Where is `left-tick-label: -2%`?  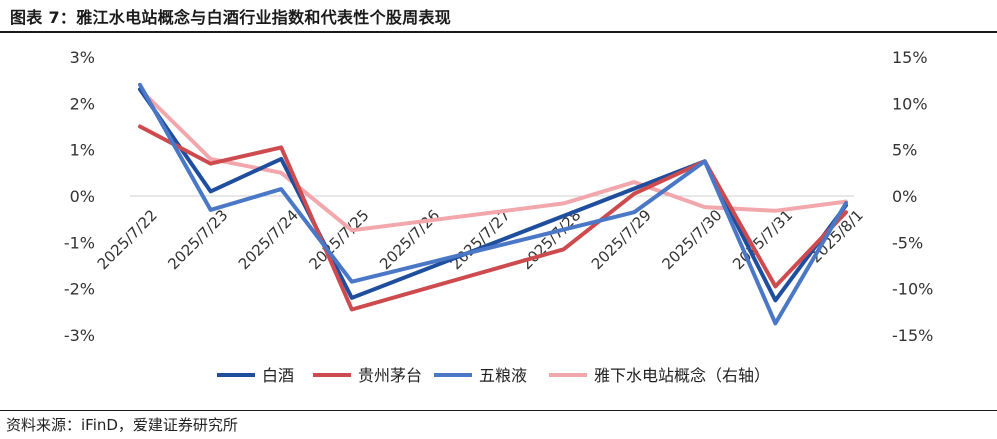 left-tick-label: -2% is located at coordinates (79, 289).